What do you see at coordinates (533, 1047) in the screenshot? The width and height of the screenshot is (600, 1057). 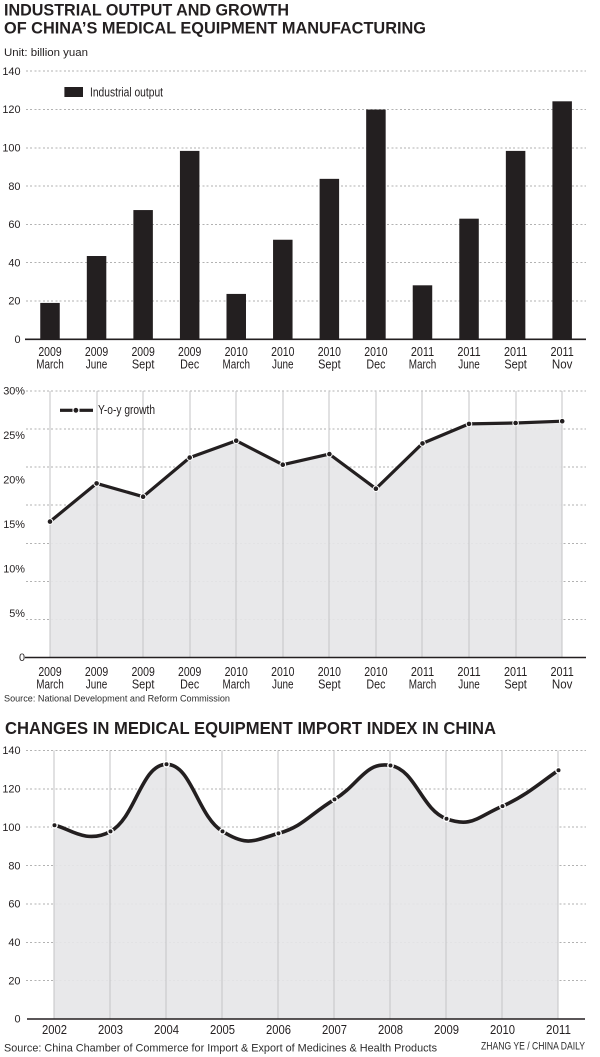 I see `svg-text: ZHANG YE / CHINA DAILY` at bounding box center [533, 1047].